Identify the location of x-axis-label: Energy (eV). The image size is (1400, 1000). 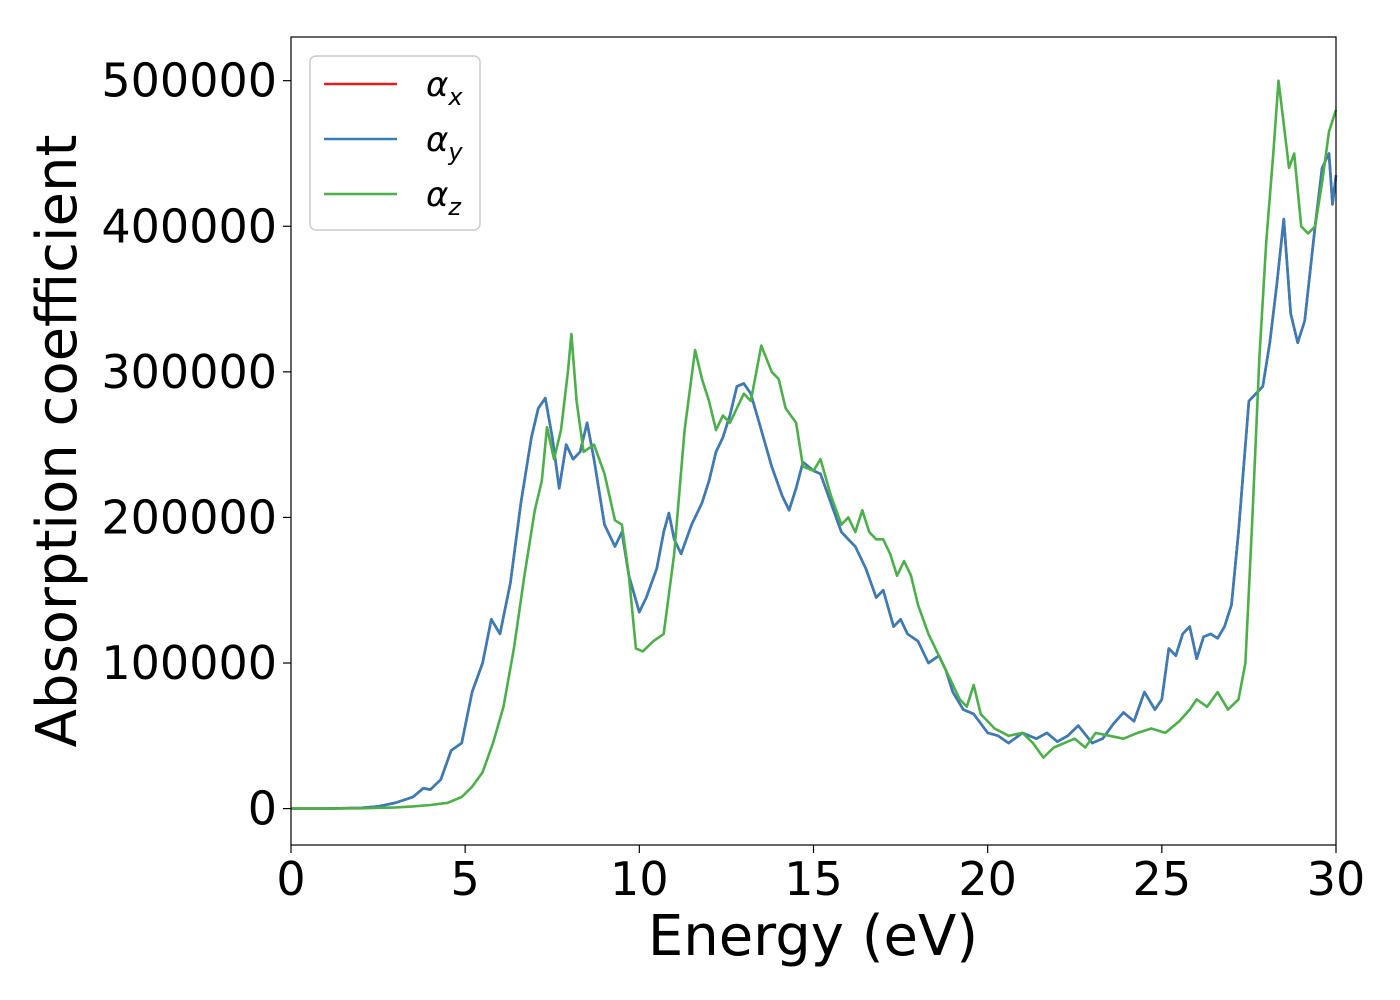
(813, 936).